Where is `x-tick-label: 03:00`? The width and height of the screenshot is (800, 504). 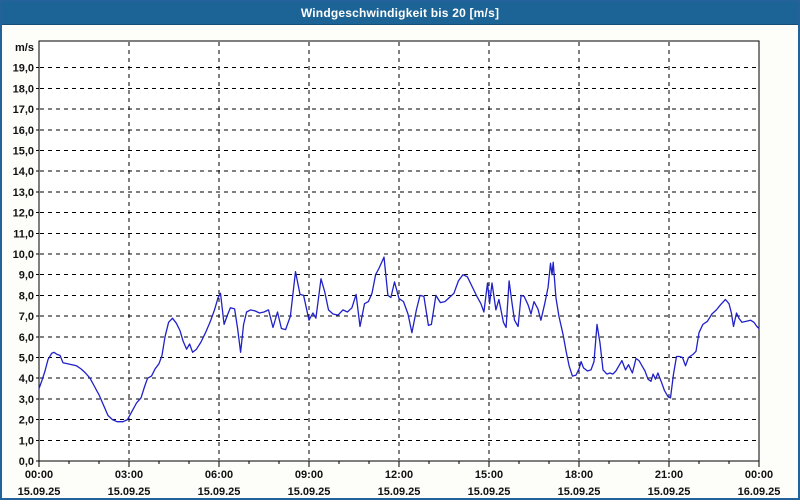
x-tick-label: 03:00 is located at coordinates (129, 475).